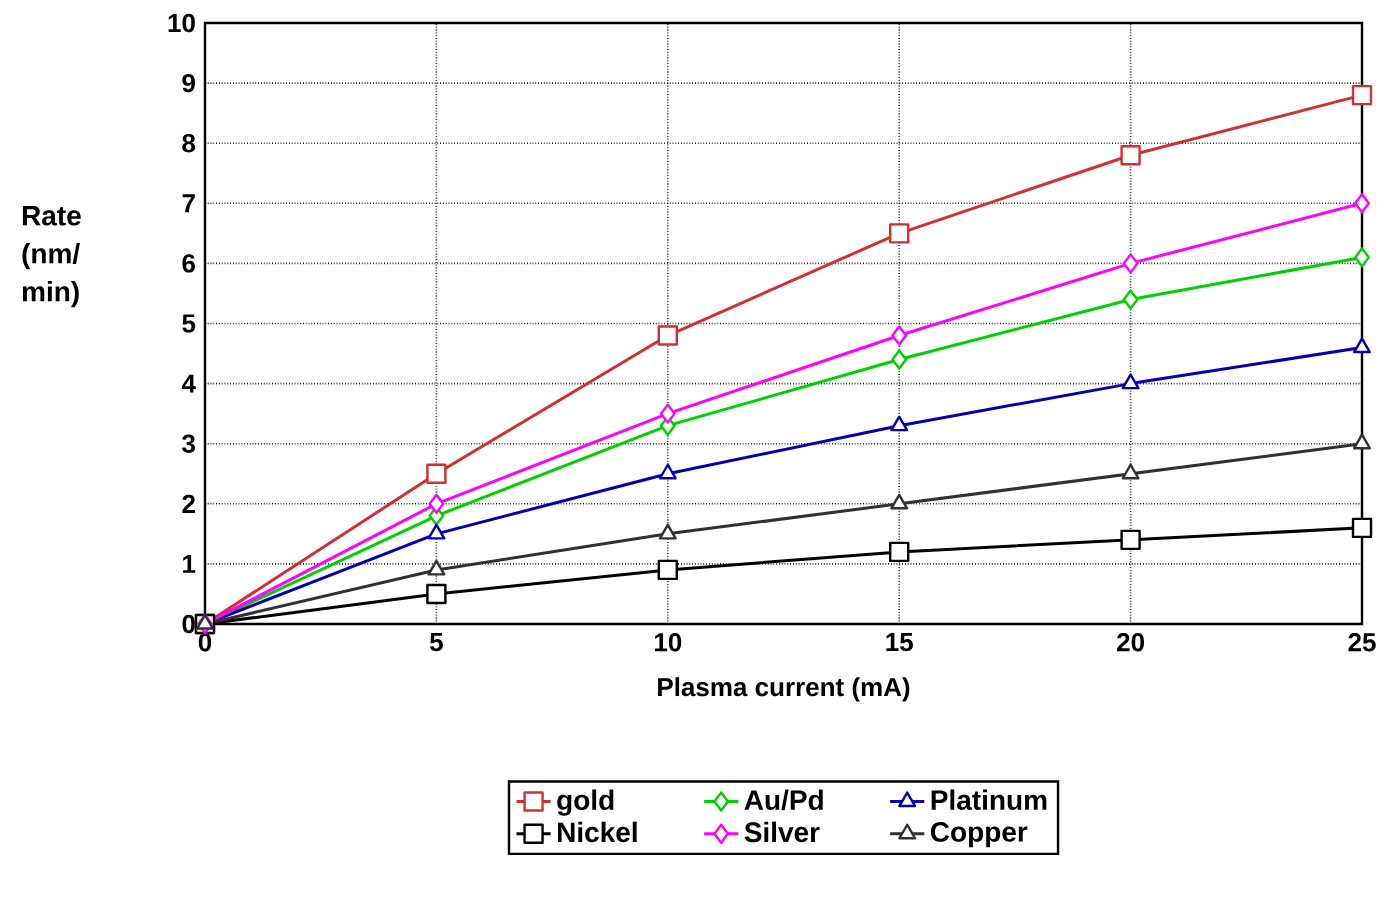 Image resolution: width=1387 pixels, height=901 pixels. Describe the element at coordinates (989, 800) in the screenshot. I see `legend-label: Platinum` at that location.